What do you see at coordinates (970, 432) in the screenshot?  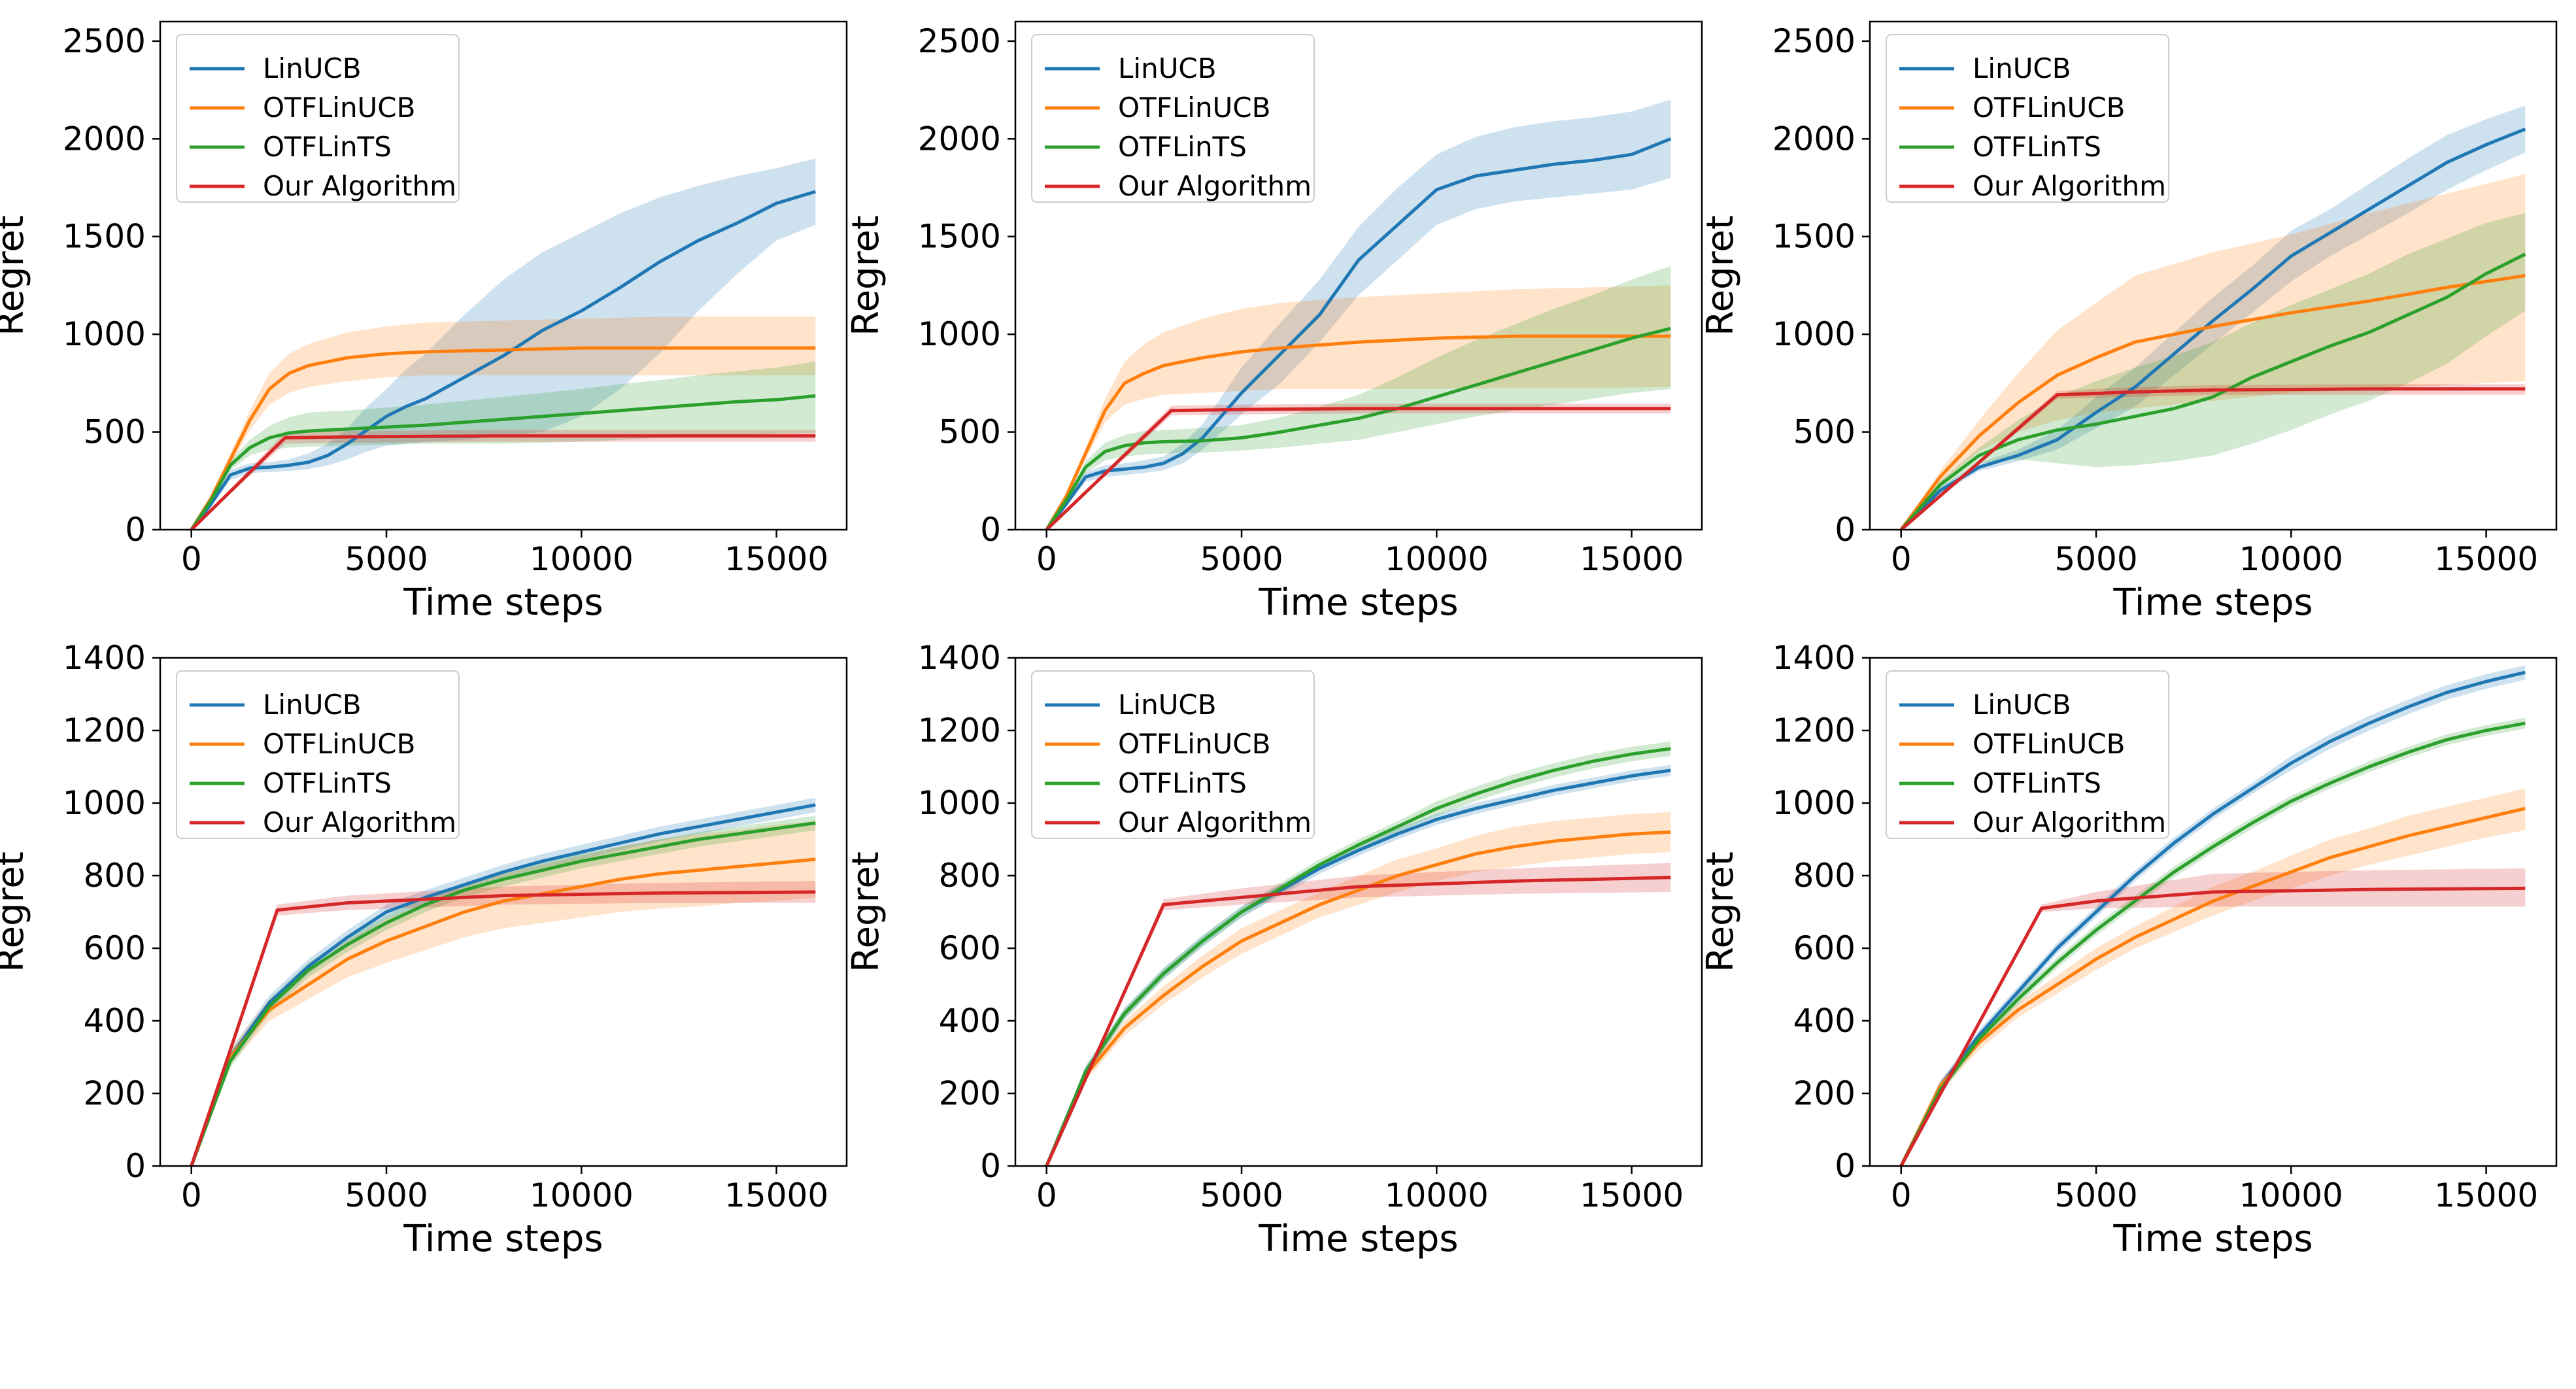 I see `y-tick-label: 500` at bounding box center [970, 432].